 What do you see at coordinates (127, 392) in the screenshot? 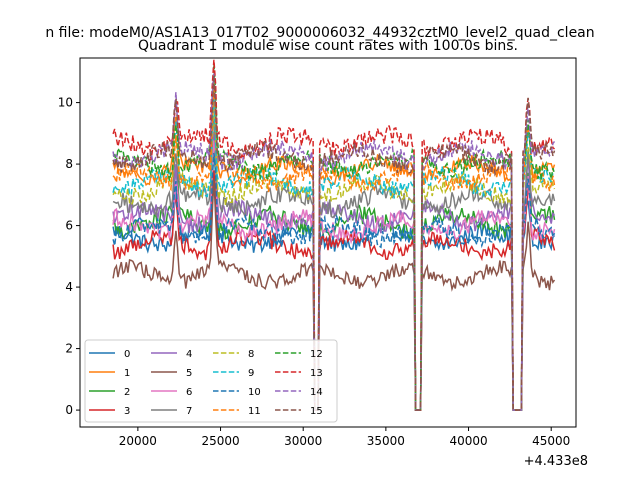
I see `legend-label: 2` at bounding box center [127, 392].